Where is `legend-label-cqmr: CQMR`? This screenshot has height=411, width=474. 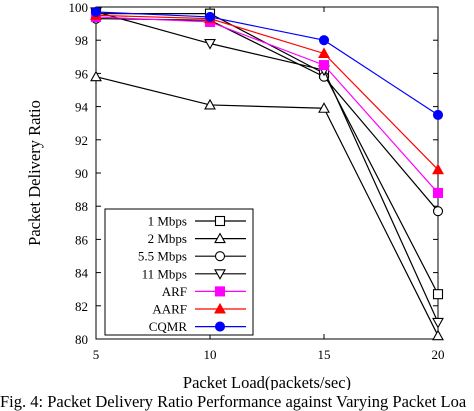
legend-label-cqmr: CQMR is located at coordinates (168, 326).